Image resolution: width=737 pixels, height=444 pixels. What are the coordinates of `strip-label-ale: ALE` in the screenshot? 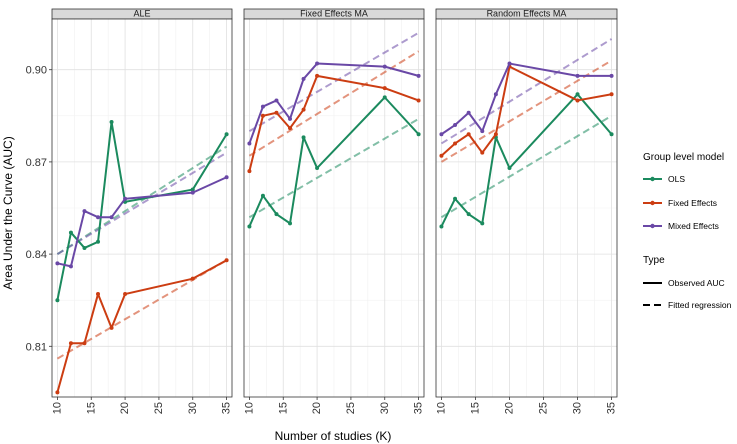 It's located at (141, 14).